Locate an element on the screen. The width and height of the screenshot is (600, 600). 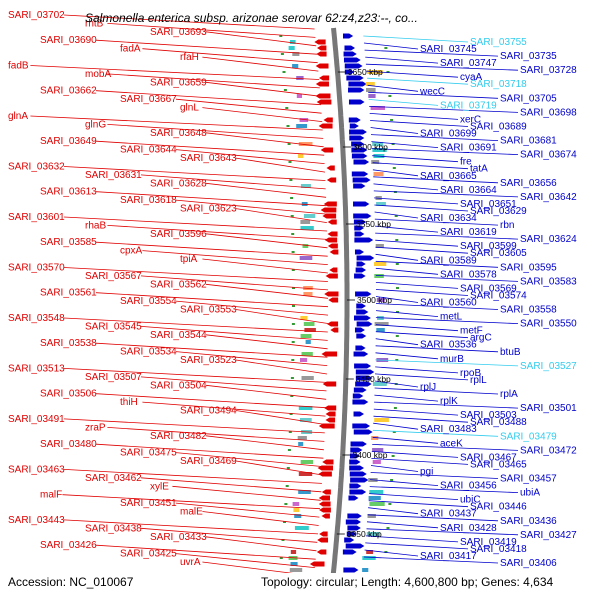
gene-label: SARI_03574 is located at coordinates (498, 296).